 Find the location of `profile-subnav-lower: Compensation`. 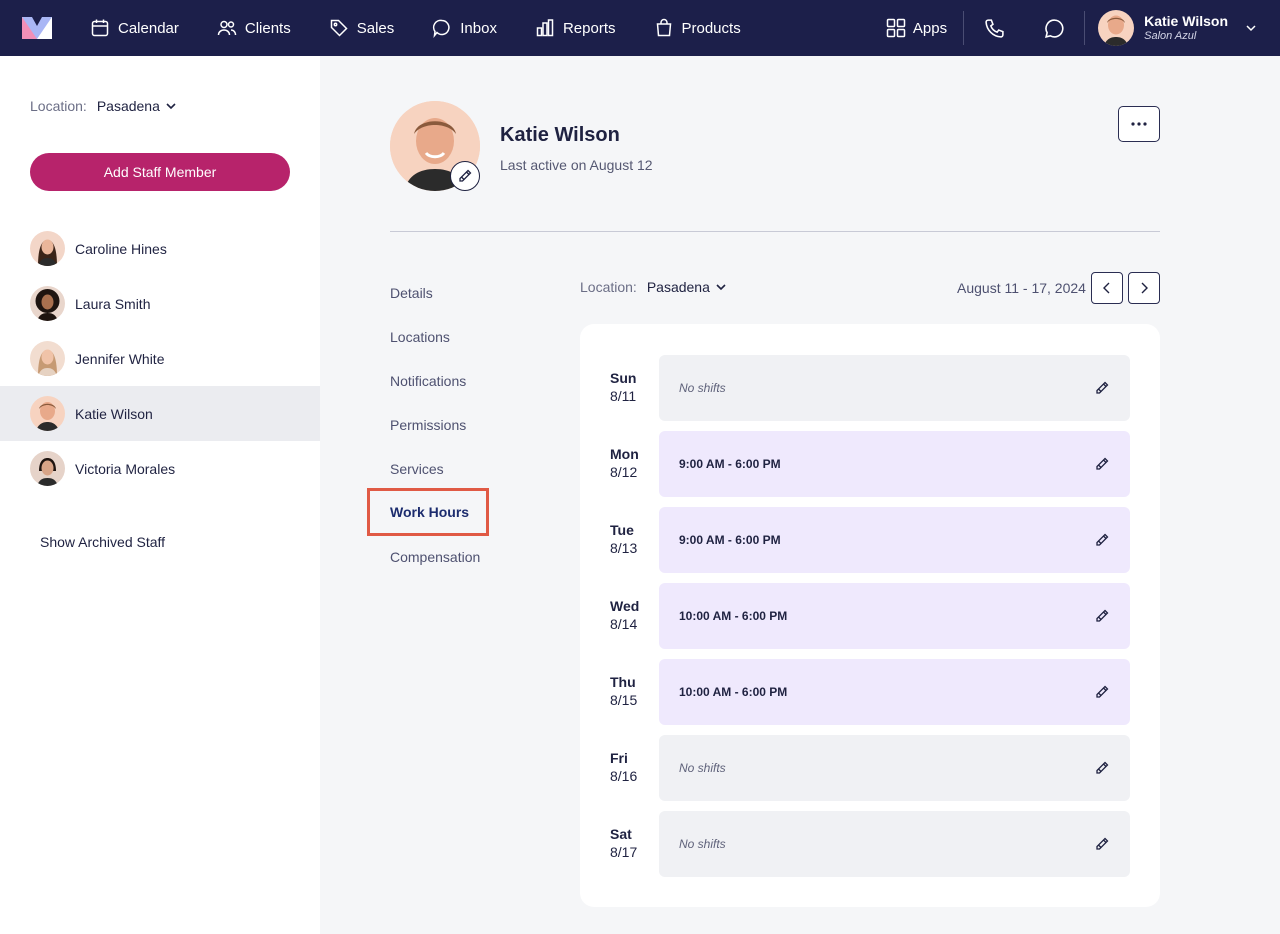

profile-subnav-lower: Compensation is located at coordinates (435, 562).